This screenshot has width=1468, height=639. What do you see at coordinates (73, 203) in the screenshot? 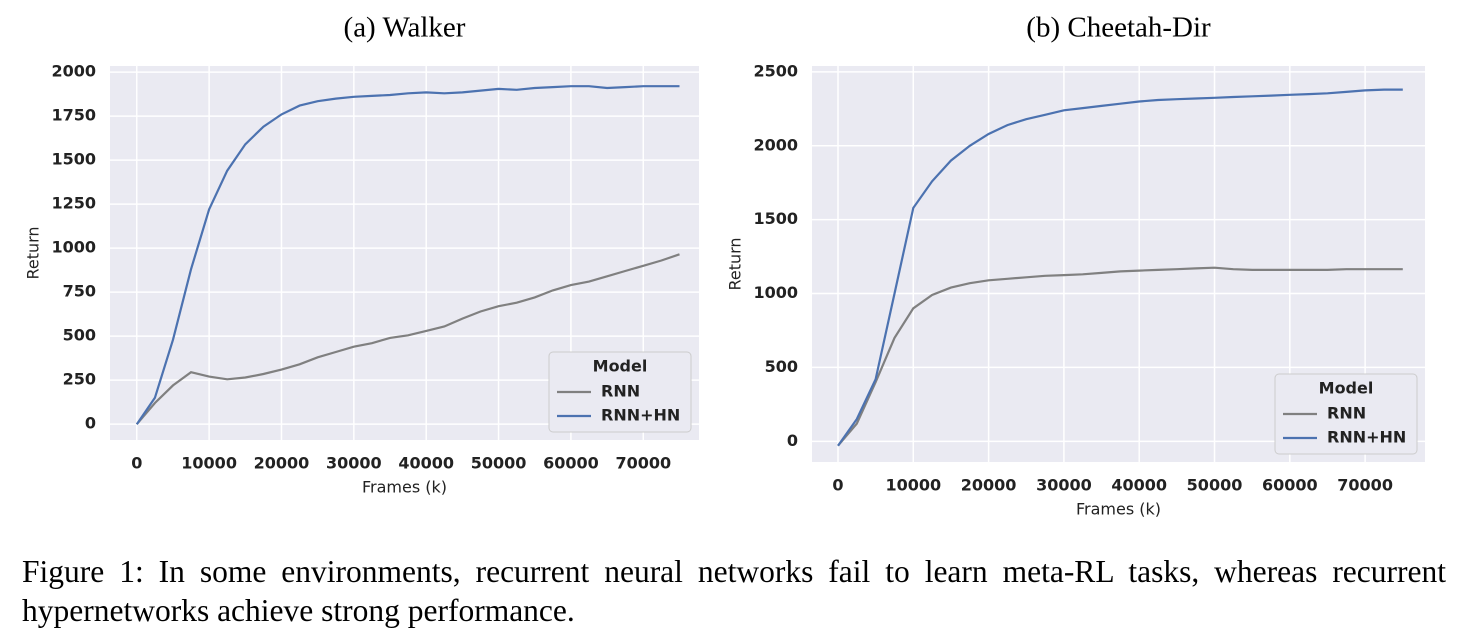
I see `y-tick-label: 1250` at bounding box center [73, 203].